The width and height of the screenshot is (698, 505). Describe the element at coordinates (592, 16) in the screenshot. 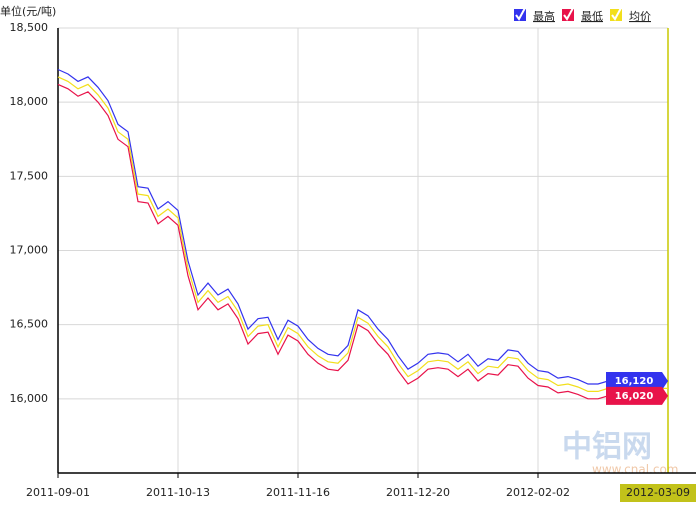

I see `legend-label: 最低` at that location.